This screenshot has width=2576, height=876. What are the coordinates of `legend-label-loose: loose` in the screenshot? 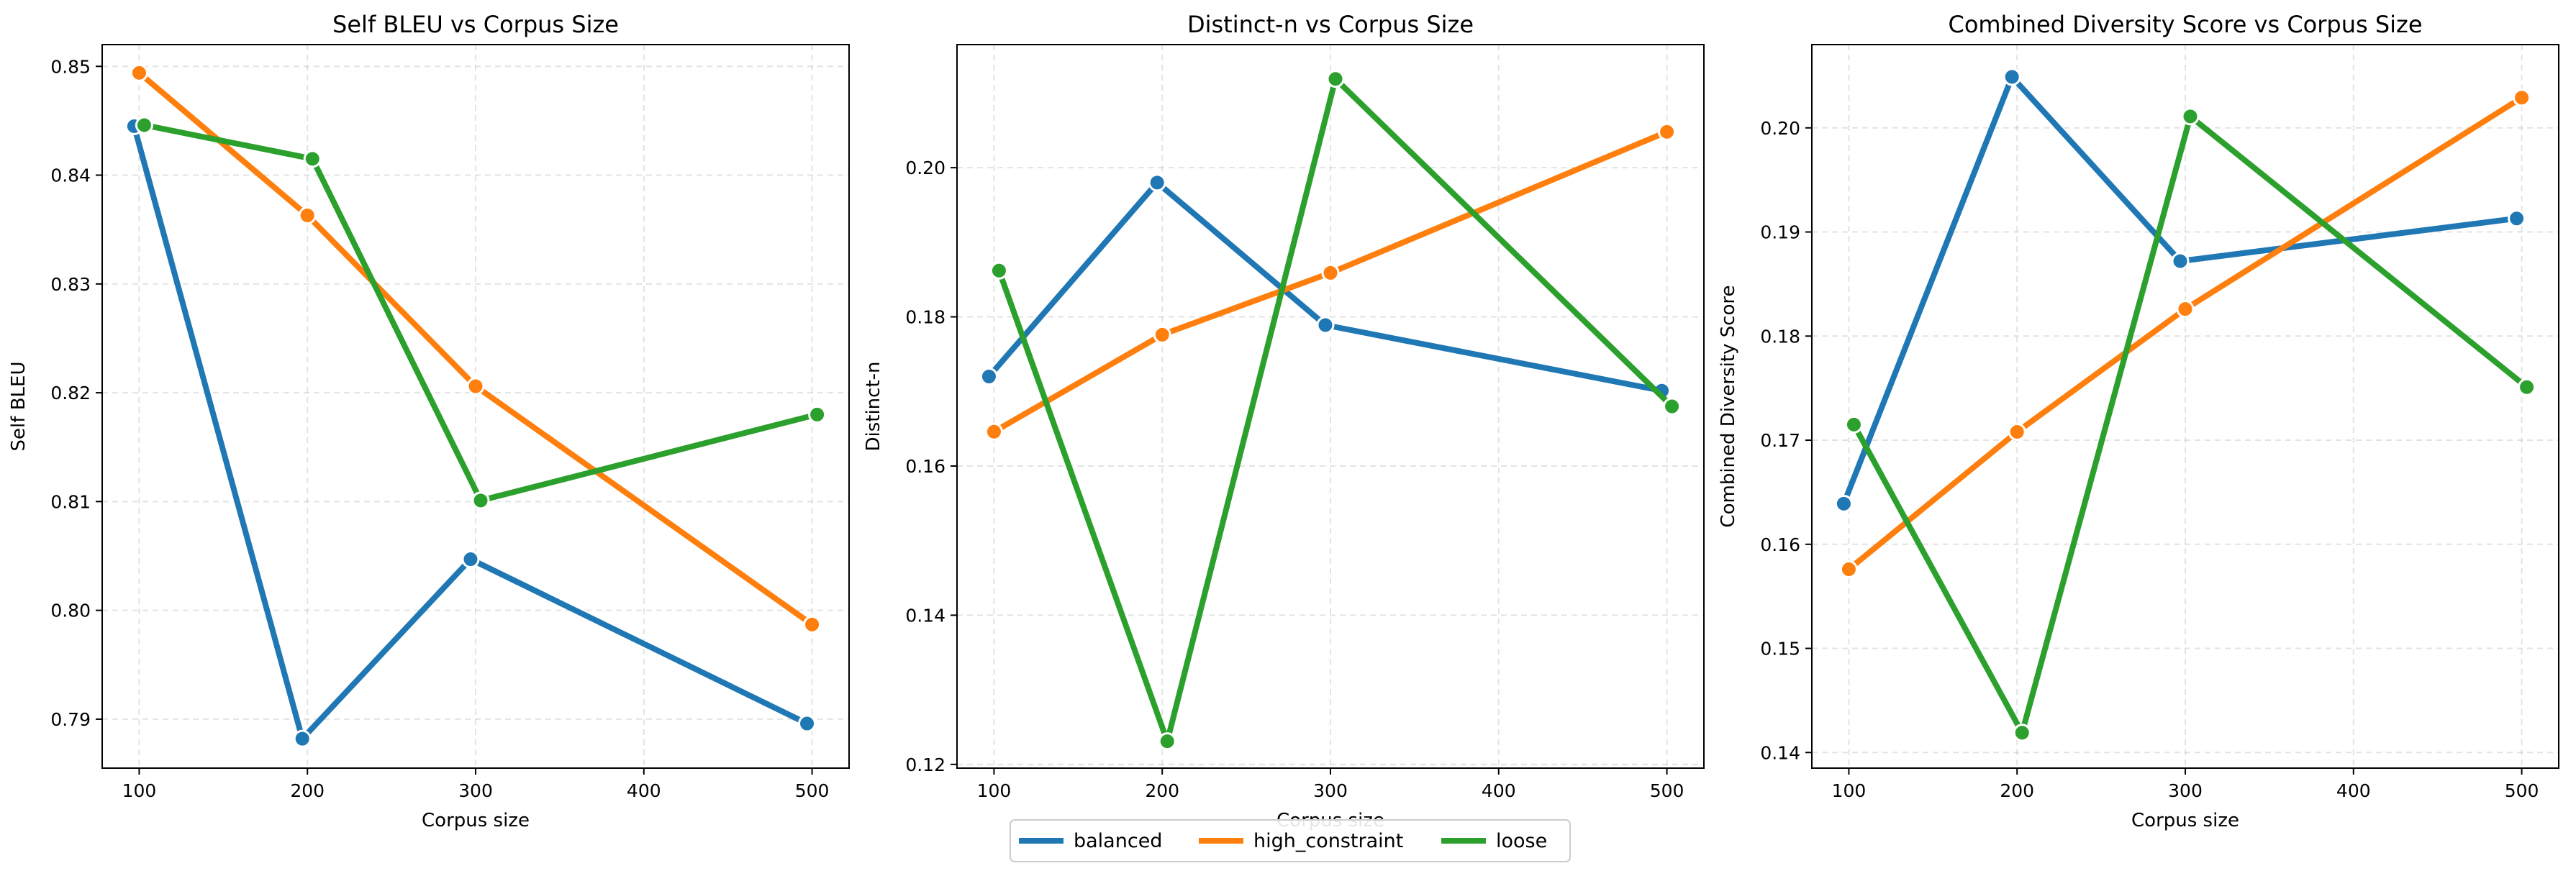 It's located at (1521, 841).